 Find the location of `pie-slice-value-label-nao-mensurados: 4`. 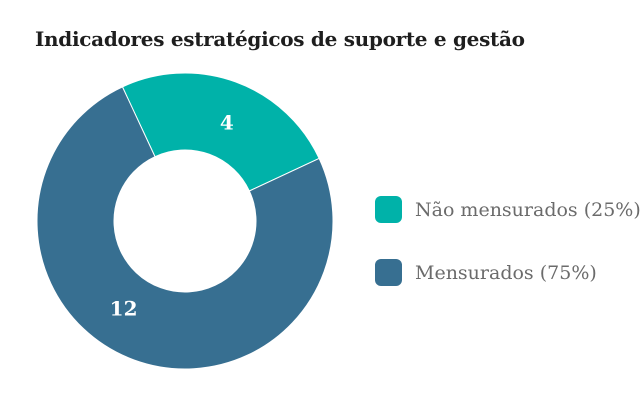

pie-slice-value-label-nao-mensurados: 4 is located at coordinates (227, 123).